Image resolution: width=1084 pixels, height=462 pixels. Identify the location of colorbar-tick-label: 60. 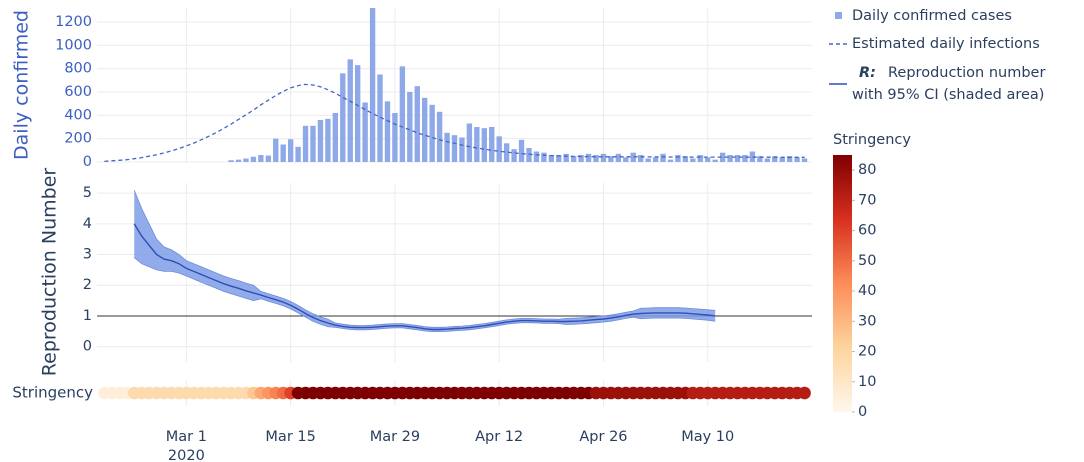
(867, 231).